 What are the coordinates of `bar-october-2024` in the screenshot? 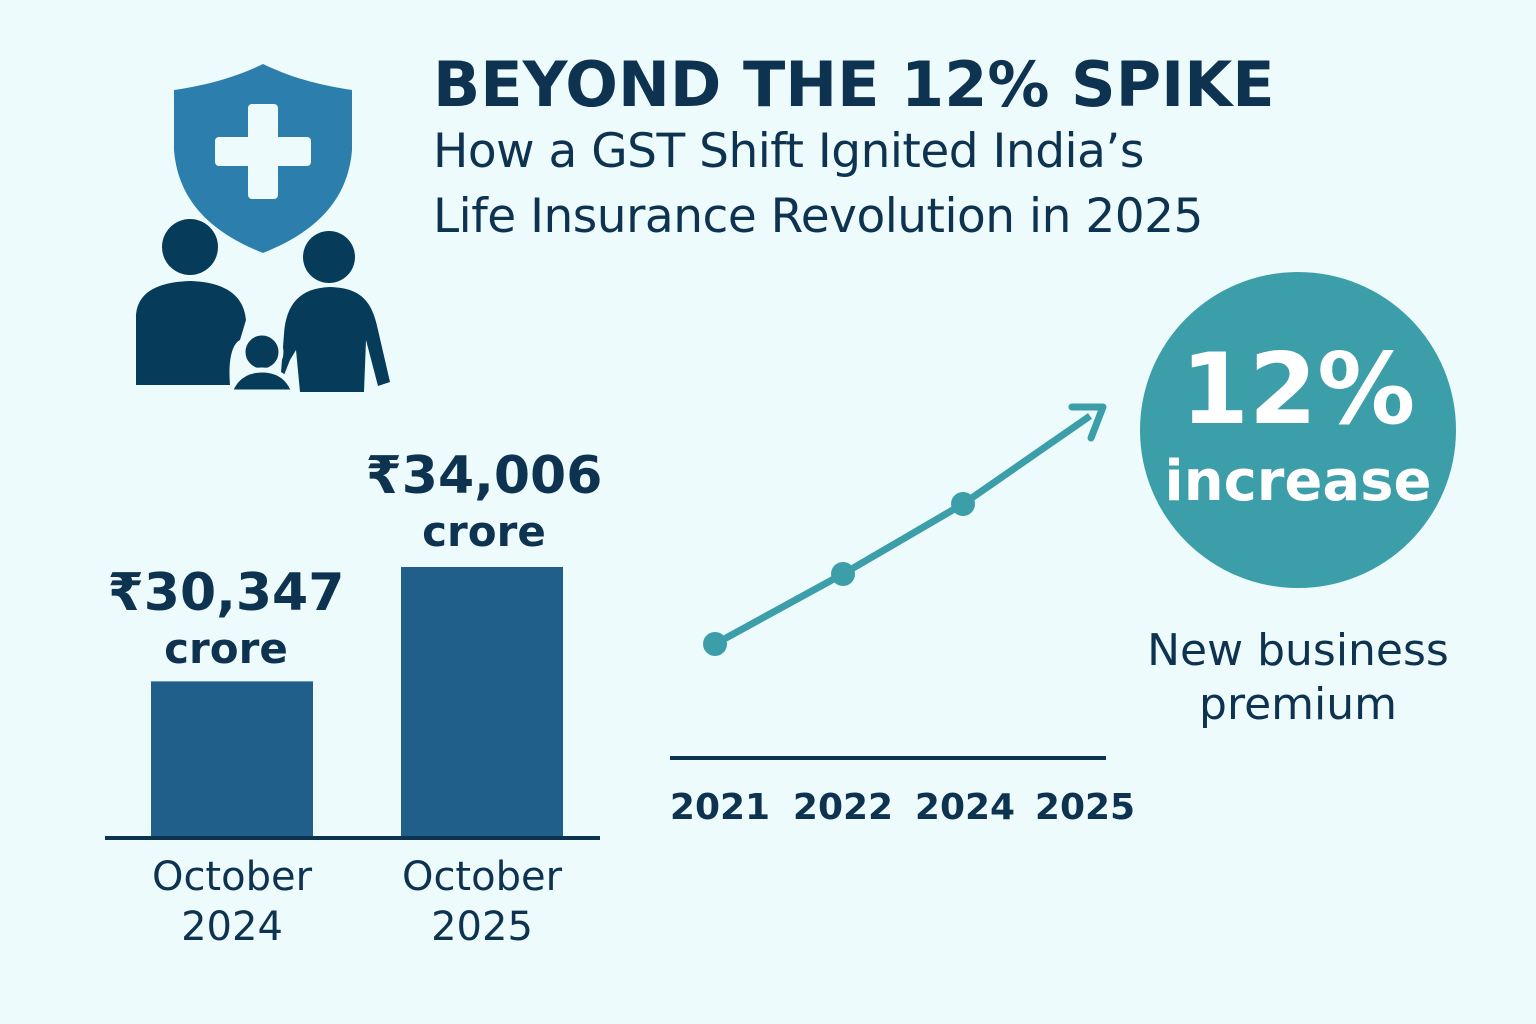 It's located at (232, 758).